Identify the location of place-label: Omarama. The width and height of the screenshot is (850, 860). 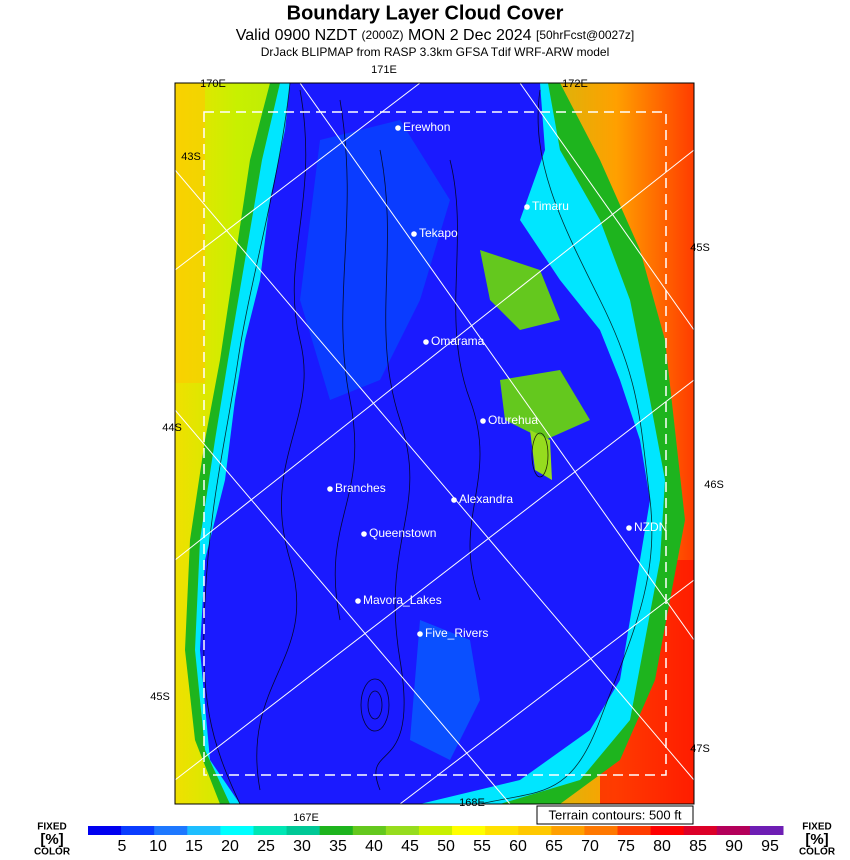
(458, 341).